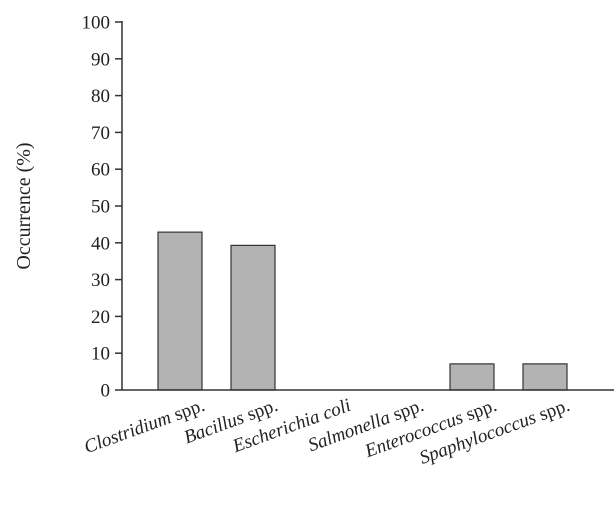 This screenshot has height=514, width=616. I want to click on y-tick-label: 70, so click(100, 133).